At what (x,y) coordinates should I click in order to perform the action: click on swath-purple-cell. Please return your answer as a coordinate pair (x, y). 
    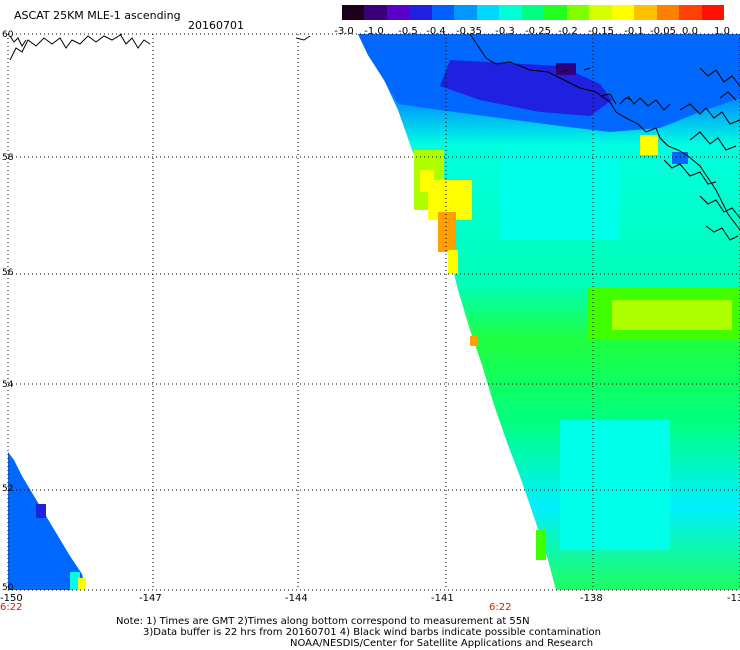
    Looking at the image, I should click on (566, 69).